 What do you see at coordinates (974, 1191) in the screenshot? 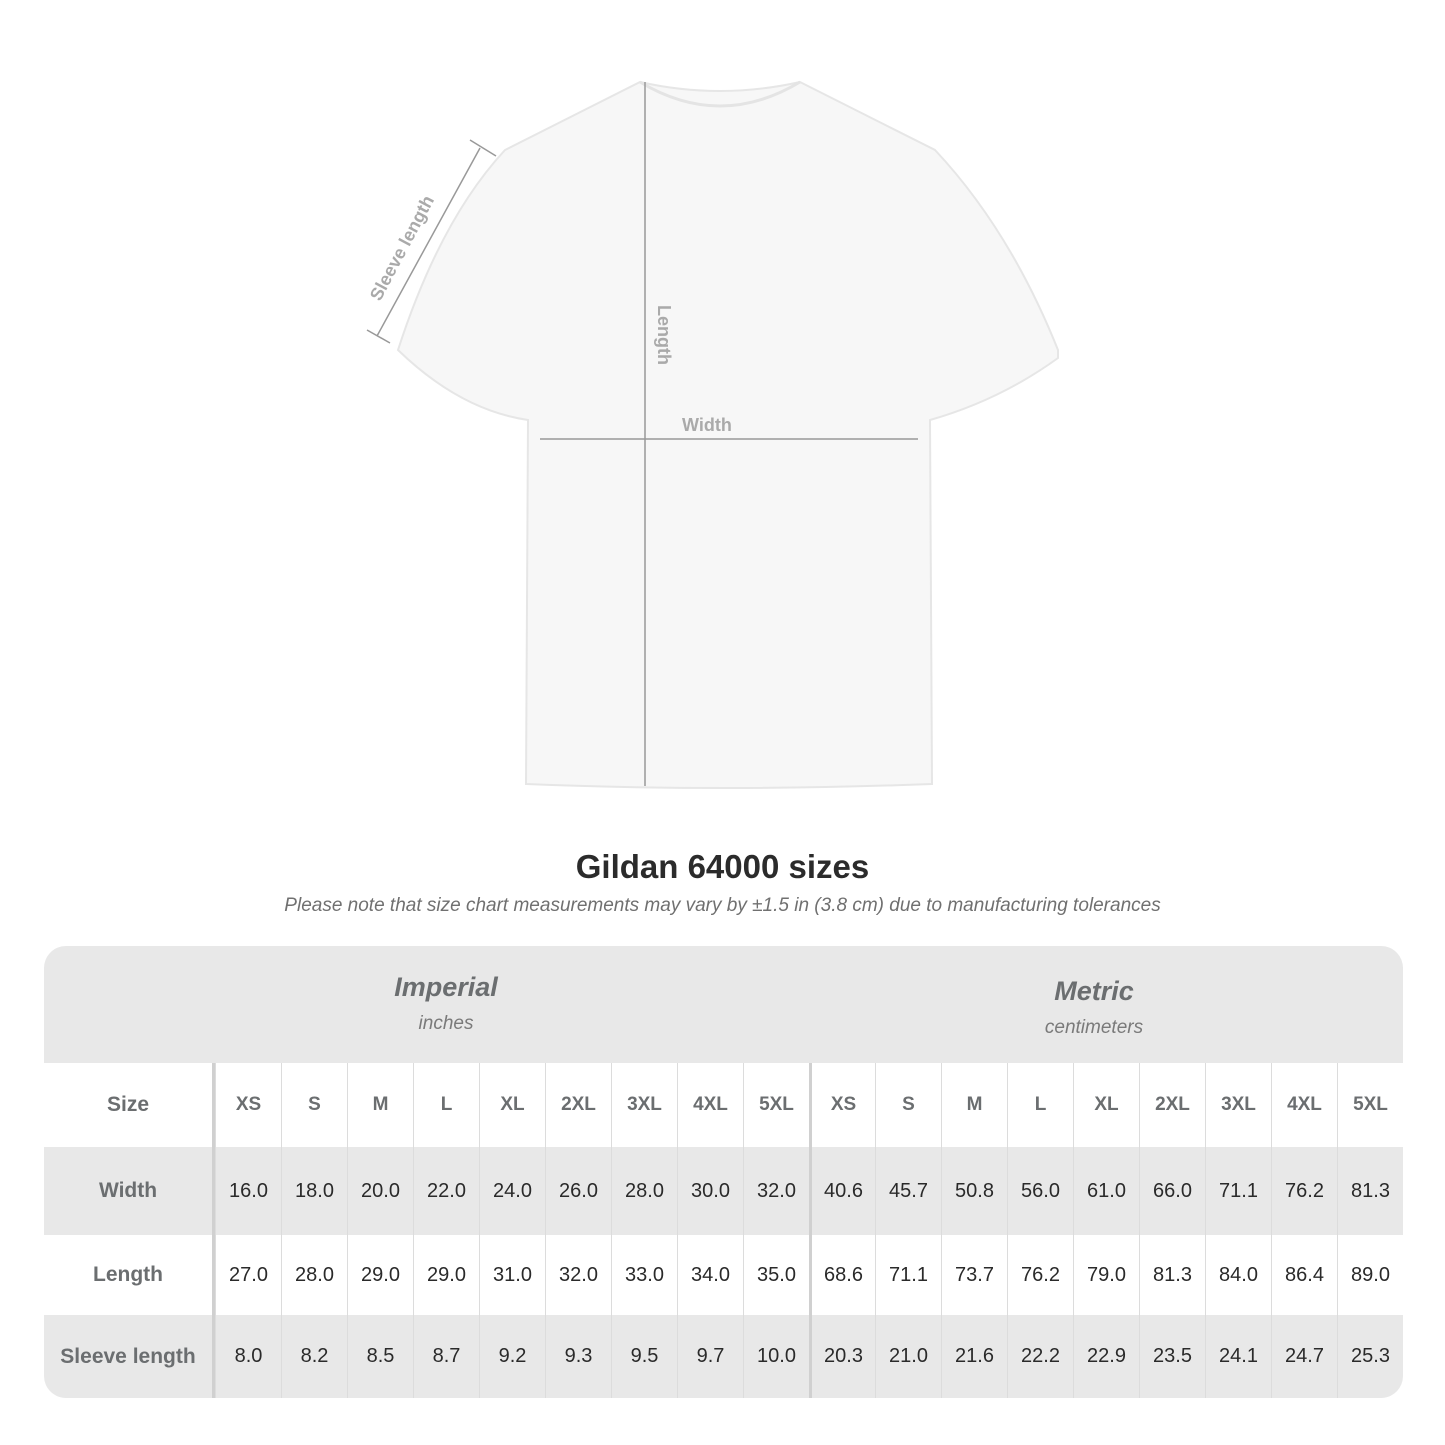
I see `table-cell: 50.8` at bounding box center [974, 1191].